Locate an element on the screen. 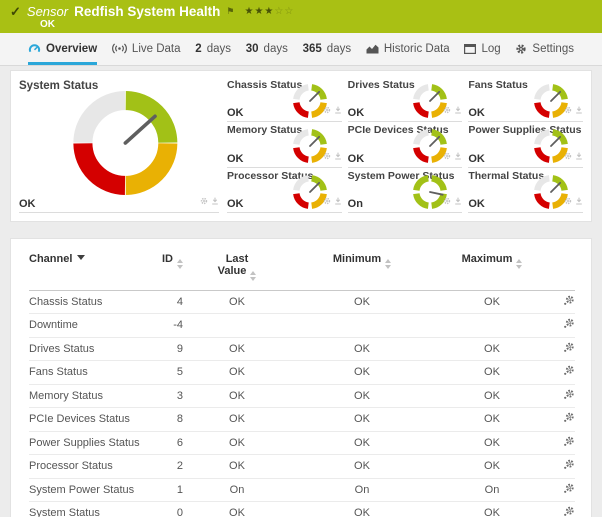 Image resolution: width=602 pixels, height=517 pixels. tab-log: Log is located at coordinates (482, 49).